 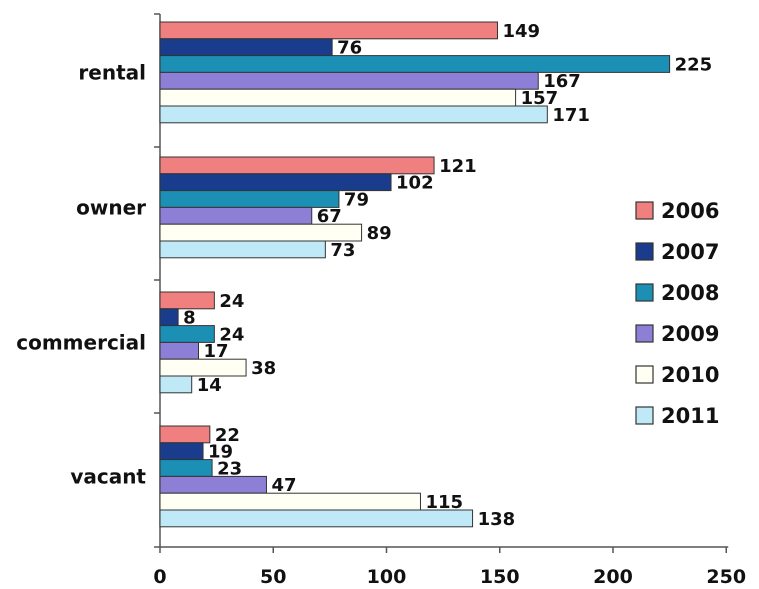 I want to click on x-tick-label: 250, so click(x=726, y=577).